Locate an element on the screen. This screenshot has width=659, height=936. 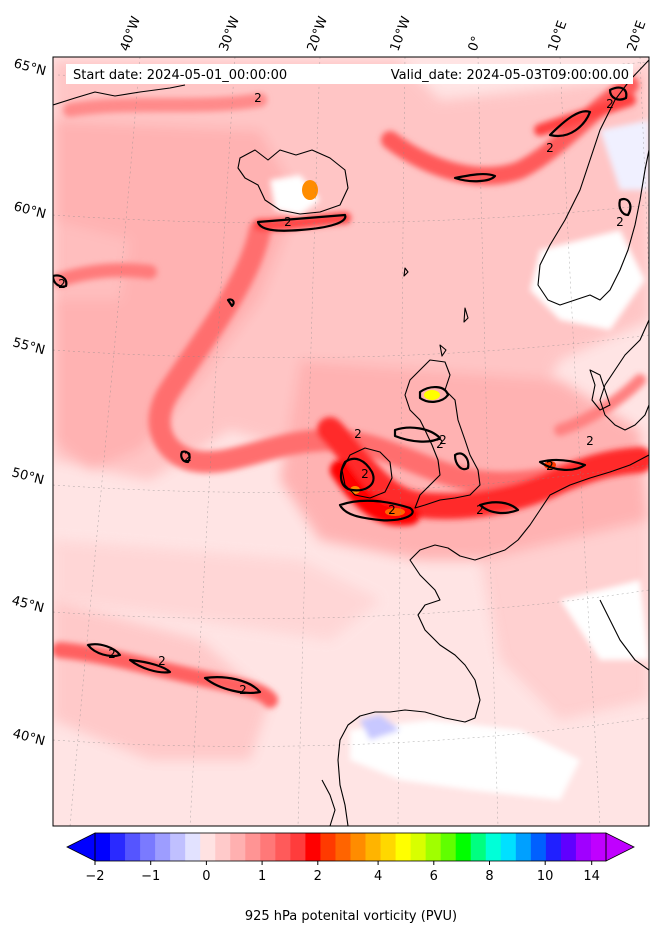
lon-label: 10°W is located at coordinates (401, 33).